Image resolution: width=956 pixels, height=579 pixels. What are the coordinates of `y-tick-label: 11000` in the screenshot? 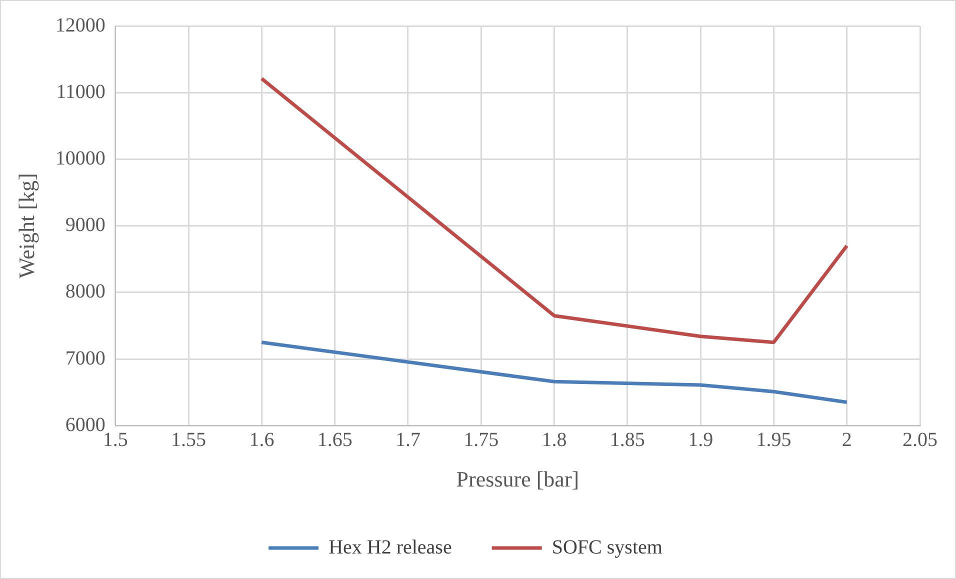 It's located at (81, 91).